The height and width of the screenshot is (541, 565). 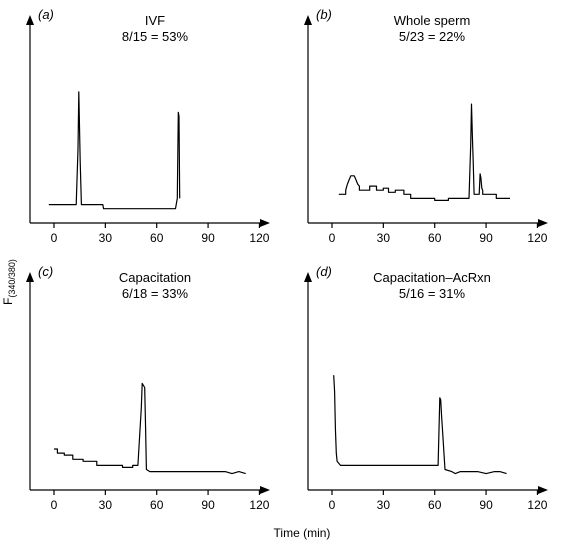 I want to click on panel-title: Whole sperm, so click(x=432, y=20).